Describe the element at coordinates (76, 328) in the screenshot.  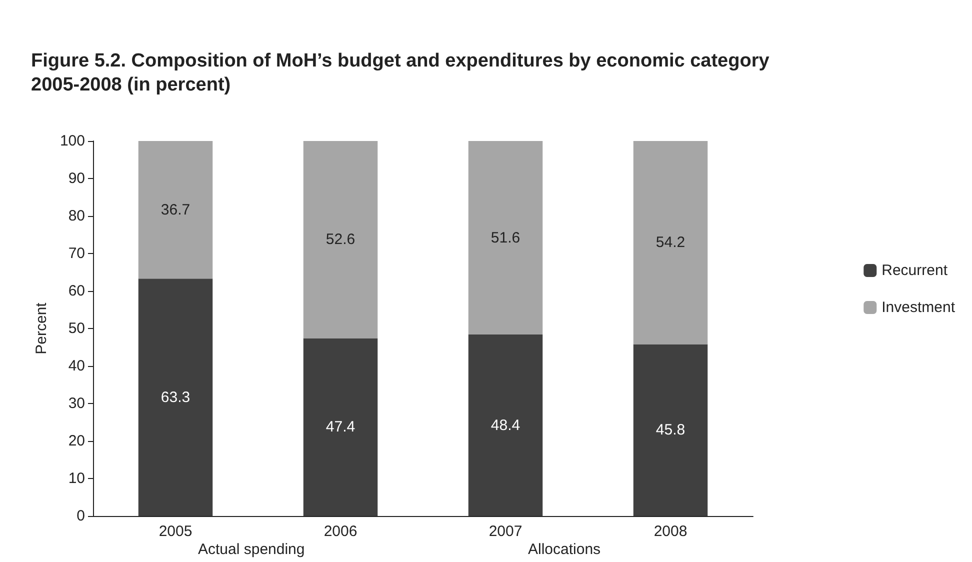
I see `y-tick-label: 50` at that location.